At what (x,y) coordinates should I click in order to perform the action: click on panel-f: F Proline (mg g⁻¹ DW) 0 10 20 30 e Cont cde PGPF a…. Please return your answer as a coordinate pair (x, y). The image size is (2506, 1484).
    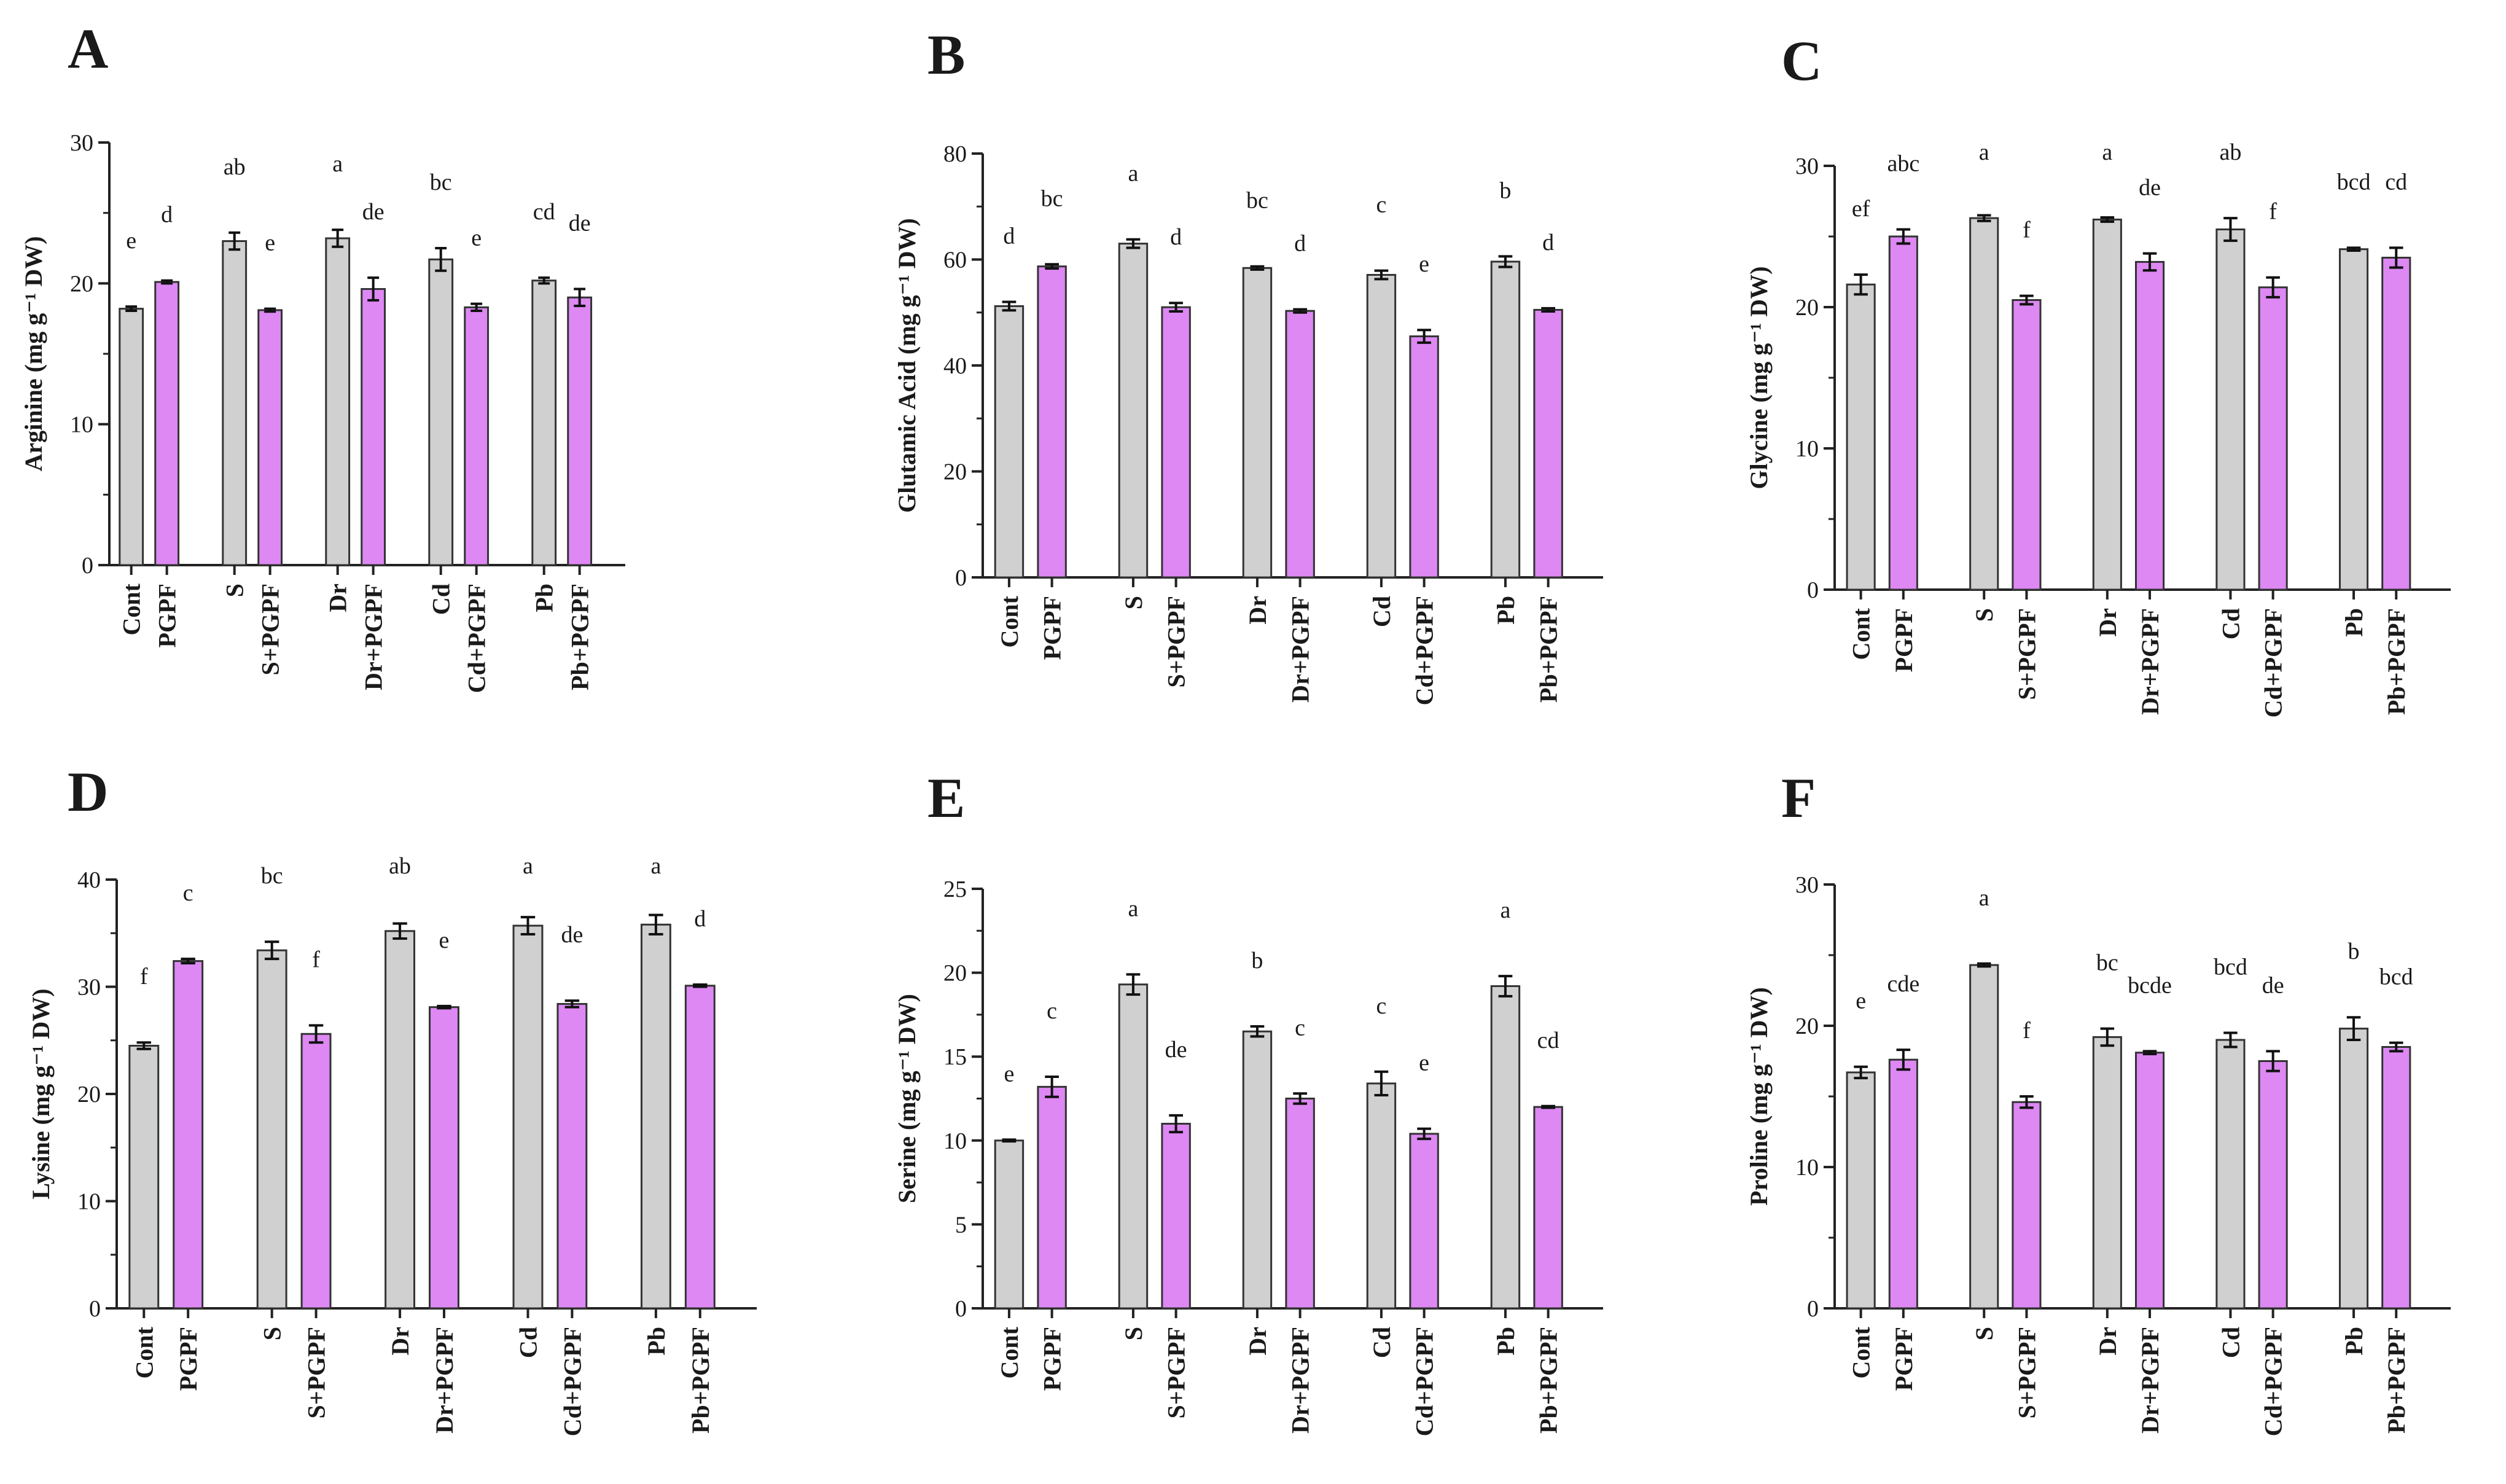
    Looking at the image, I should click on (2098, 1101).